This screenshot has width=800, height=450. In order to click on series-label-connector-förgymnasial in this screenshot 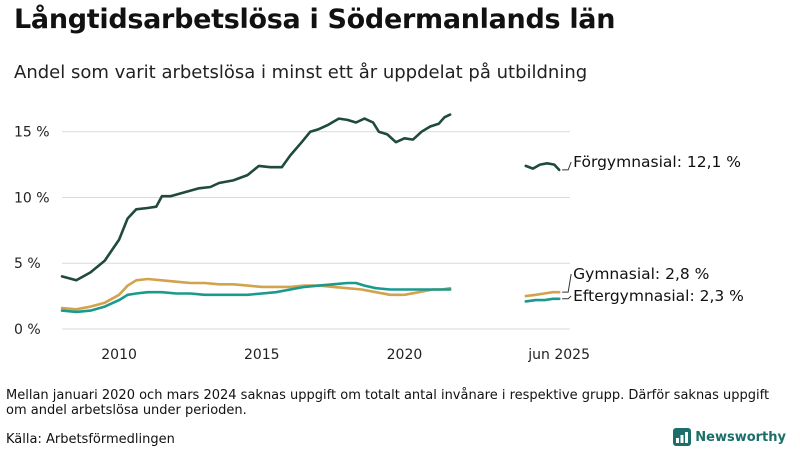, I will do `click(567, 166)`.